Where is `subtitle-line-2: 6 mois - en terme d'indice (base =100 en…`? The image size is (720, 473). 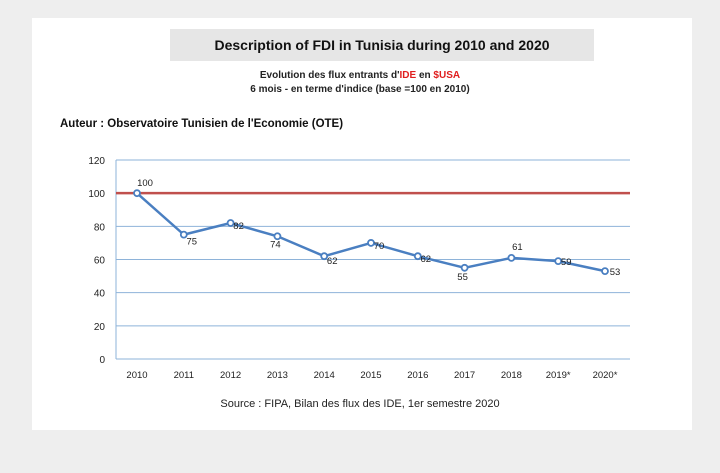
subtitle-line-2: 6 mois - en terme d'indice (base =100 en… is located at coordinates (360, 89).